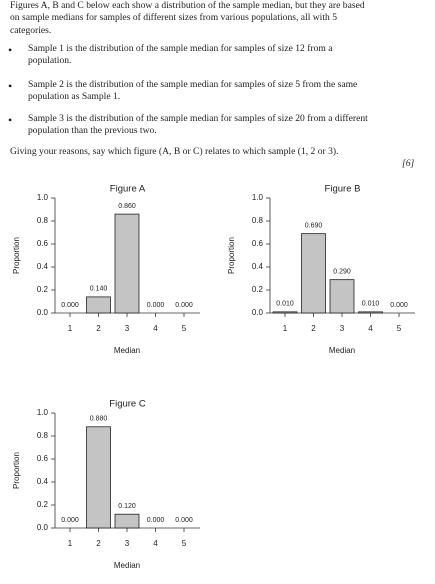  I want to click on value-label: 0.140, so click(99, 289).